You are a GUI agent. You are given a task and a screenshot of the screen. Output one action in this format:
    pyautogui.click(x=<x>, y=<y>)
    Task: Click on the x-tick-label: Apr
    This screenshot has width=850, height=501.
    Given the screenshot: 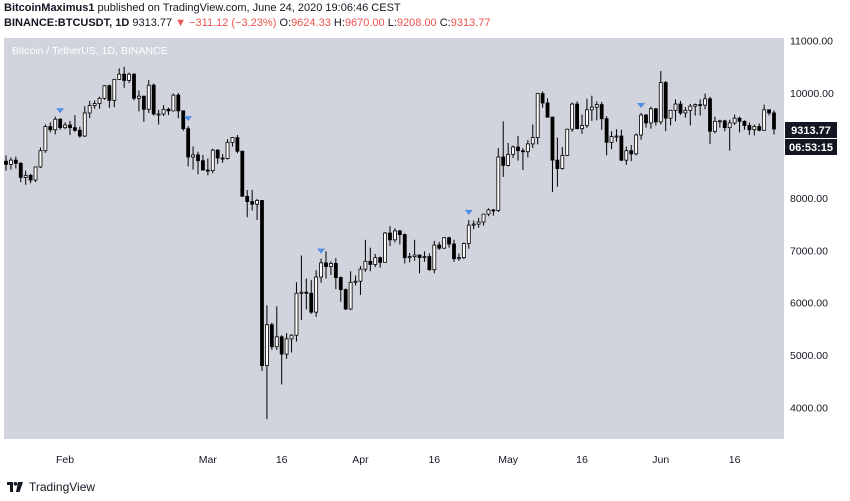 What is the action you would take?
    pyautogui.click(x=360, y=460)
    